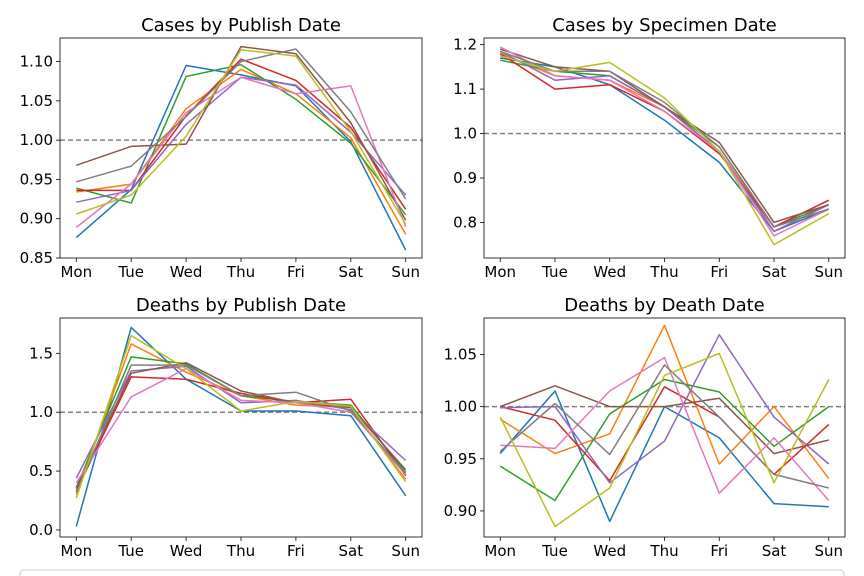 This screenshot has width=864, height=576. What do you see at coordinates (465, 222) in the screenshot?
I see `y-tick-label: 0.8` at bounding box center [465, 222].